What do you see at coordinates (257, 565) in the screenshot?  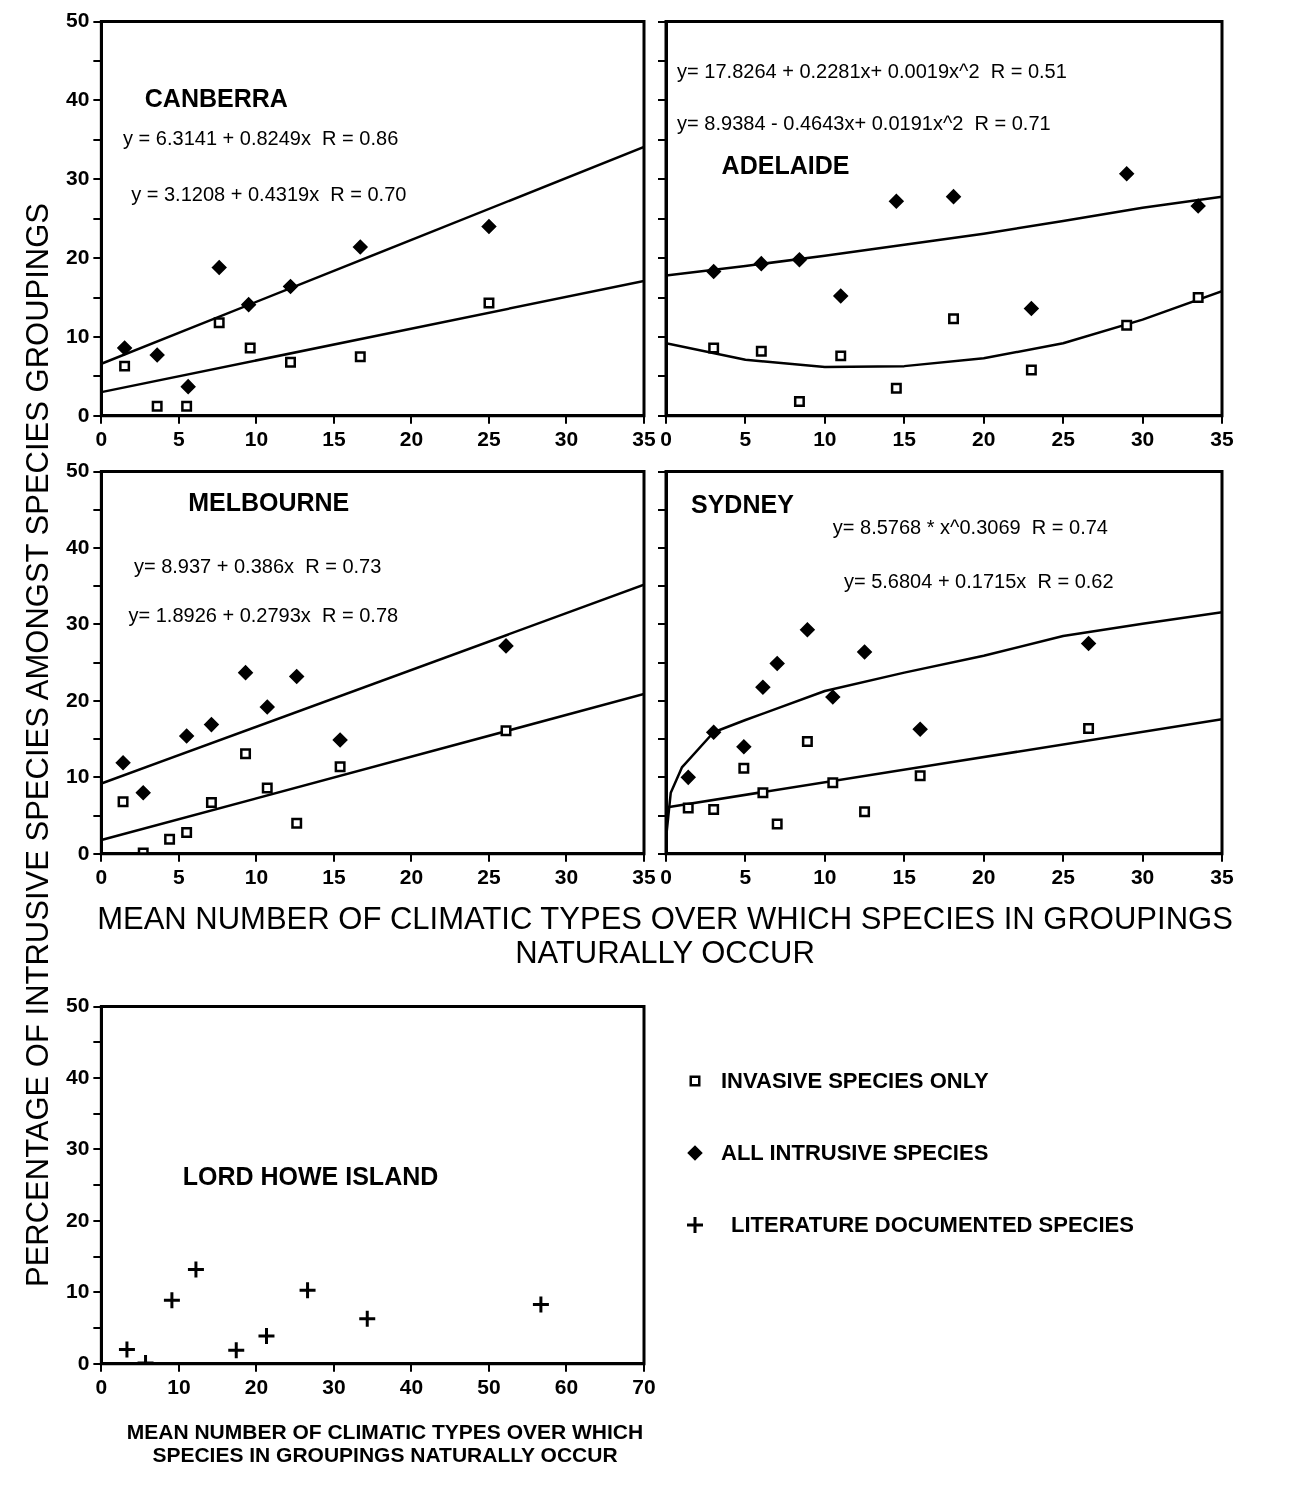 I see `annotation: y= 8.937 + 0.386x R = 0.73` at bounding box center [257, 565].